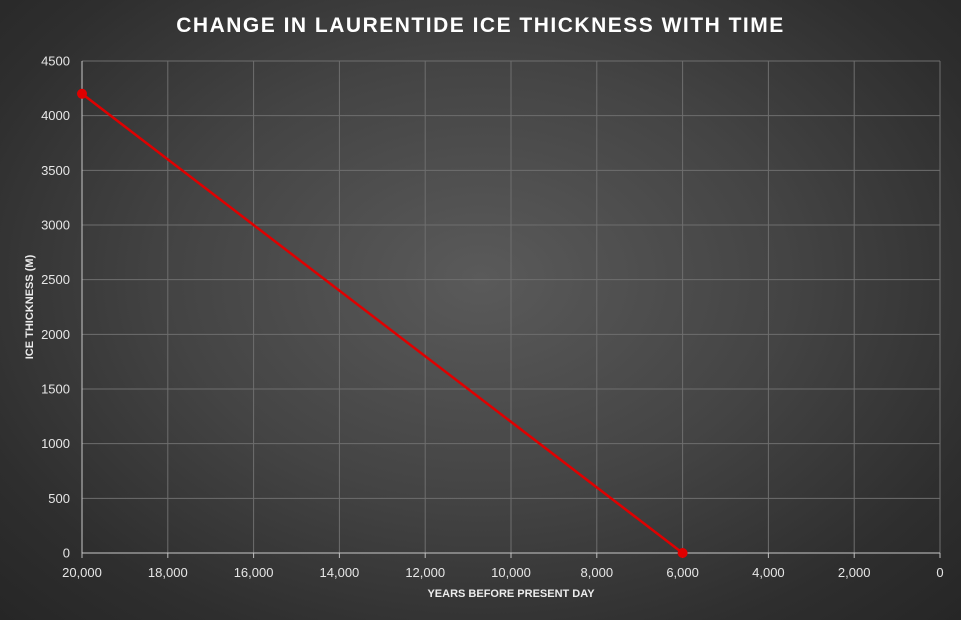 This screenshot has width=961, height=620. Describe the element at coordinates (511, 594) in the screenshot. I see `x-axis-title: YEARS BEFORE PRESENT DAY` at that location.